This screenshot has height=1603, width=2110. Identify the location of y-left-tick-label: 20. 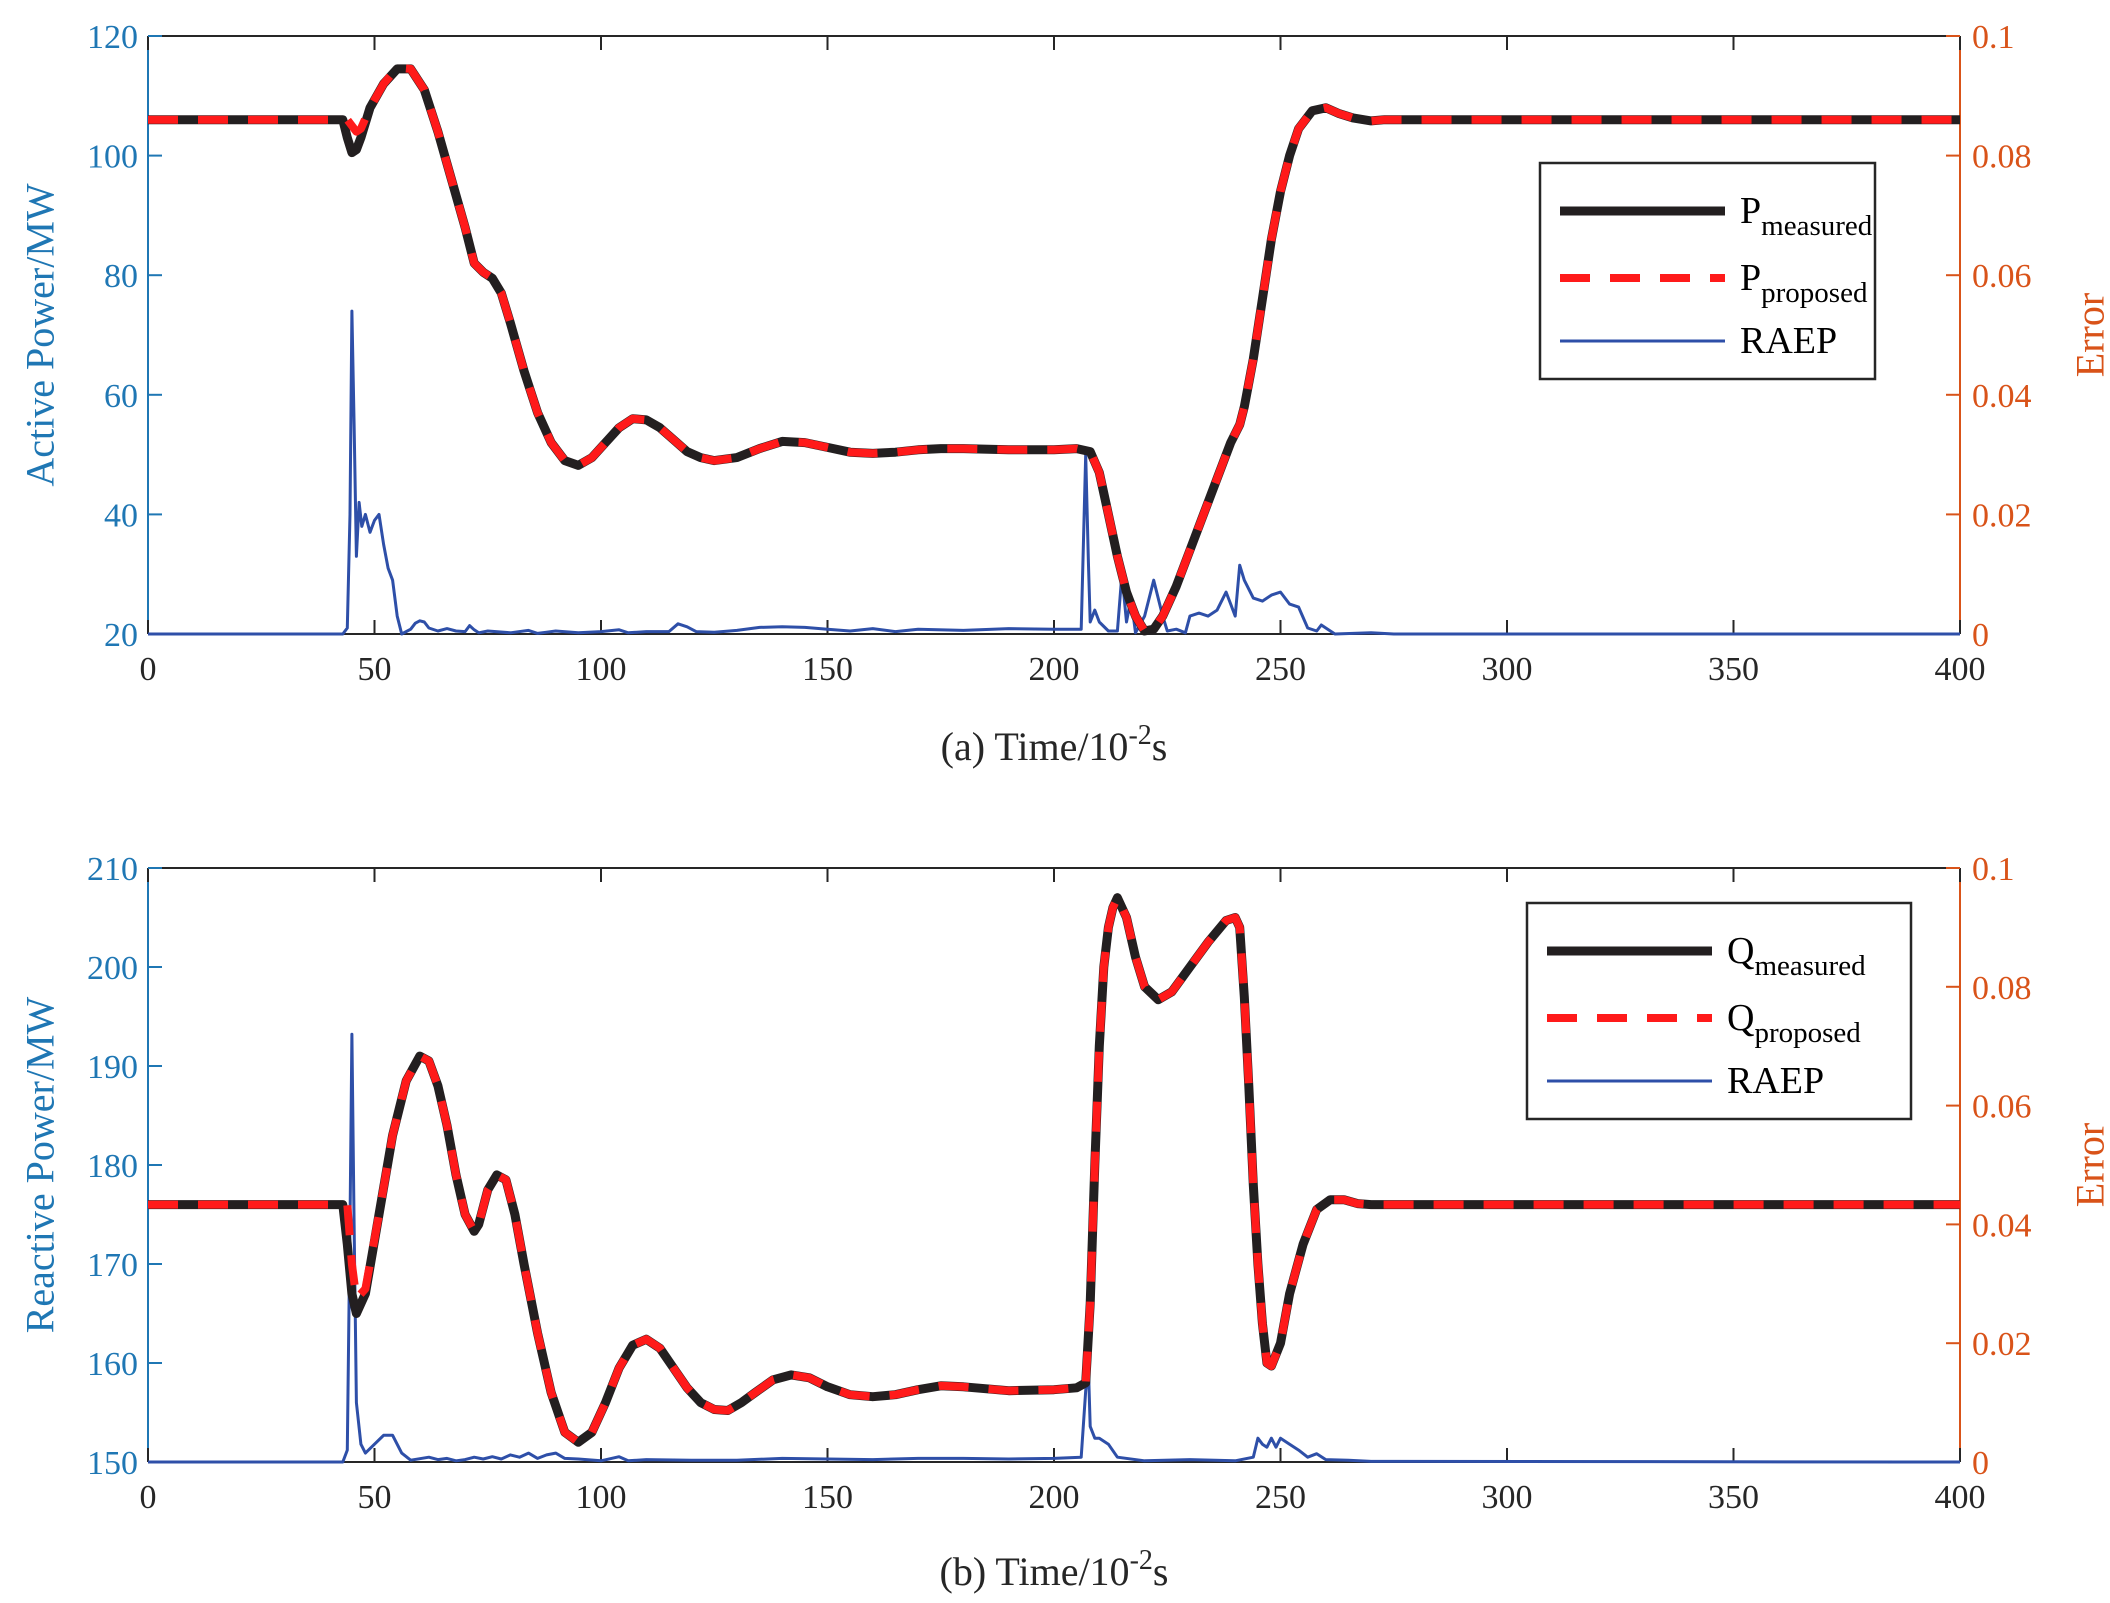
(121, 635).